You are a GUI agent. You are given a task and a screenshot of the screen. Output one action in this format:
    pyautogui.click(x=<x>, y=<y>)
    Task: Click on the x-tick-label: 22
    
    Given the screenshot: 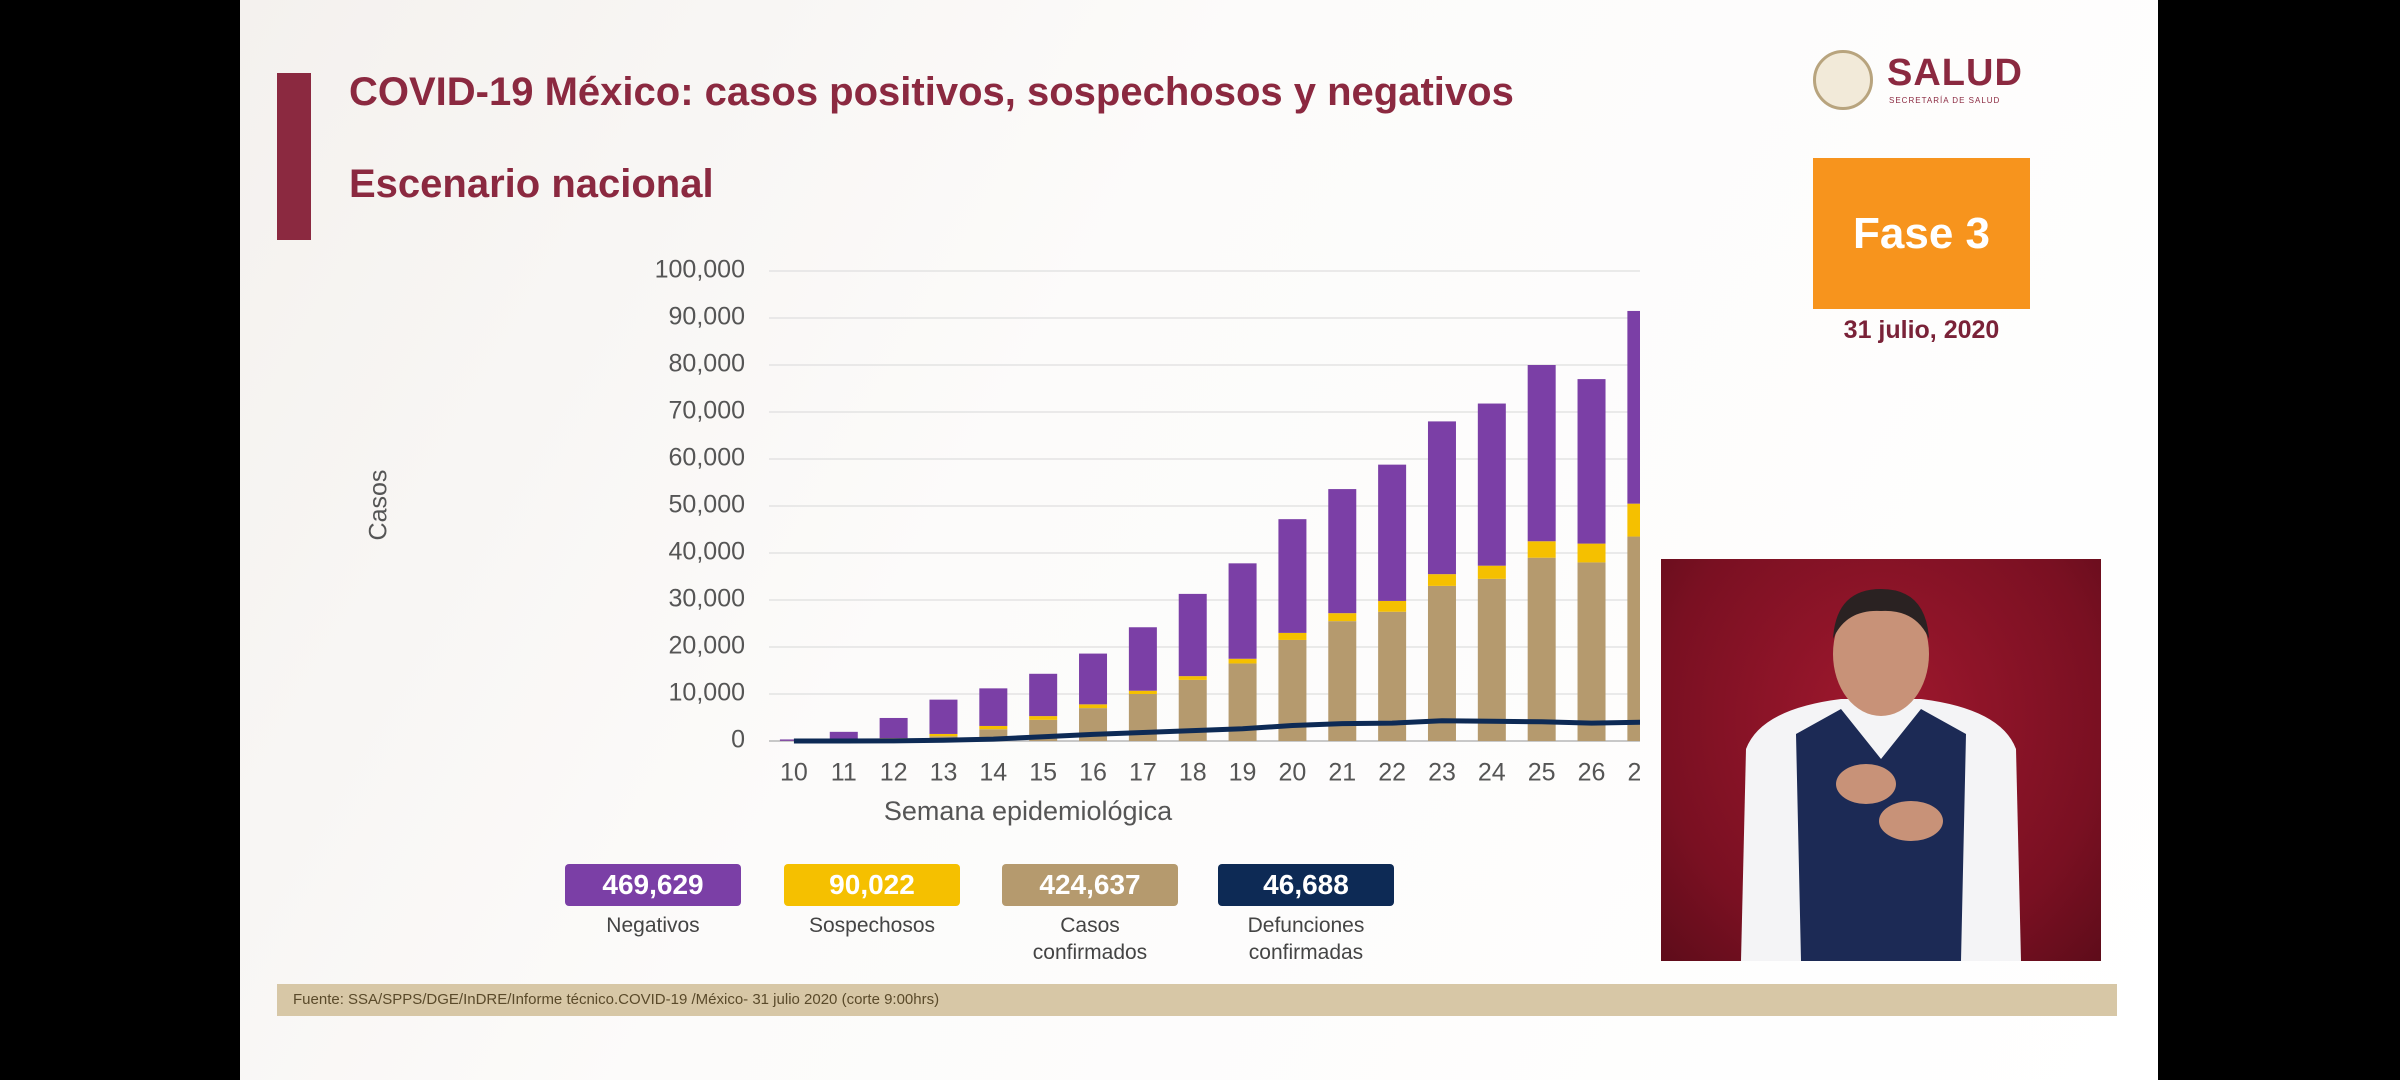 What is the action you would take?
    pyautogui.click(x=1392, y=773)
    